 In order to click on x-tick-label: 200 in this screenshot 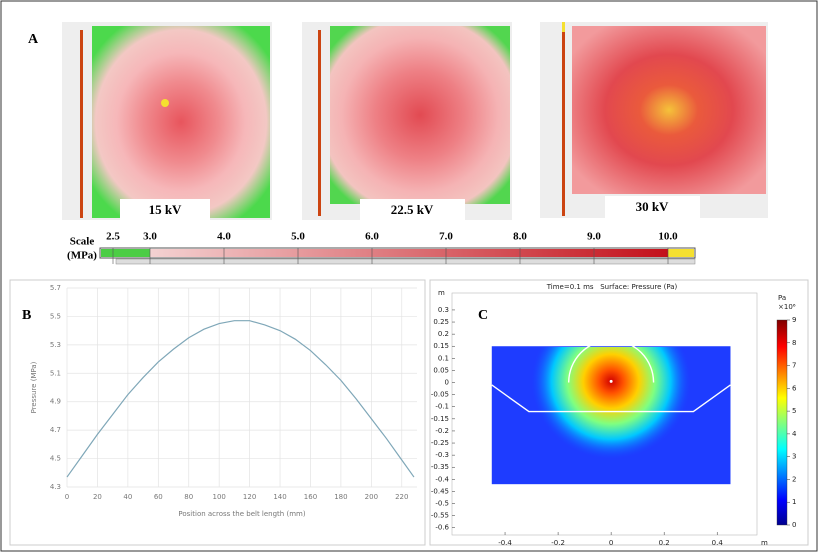, I will do `click(371, 497)`.